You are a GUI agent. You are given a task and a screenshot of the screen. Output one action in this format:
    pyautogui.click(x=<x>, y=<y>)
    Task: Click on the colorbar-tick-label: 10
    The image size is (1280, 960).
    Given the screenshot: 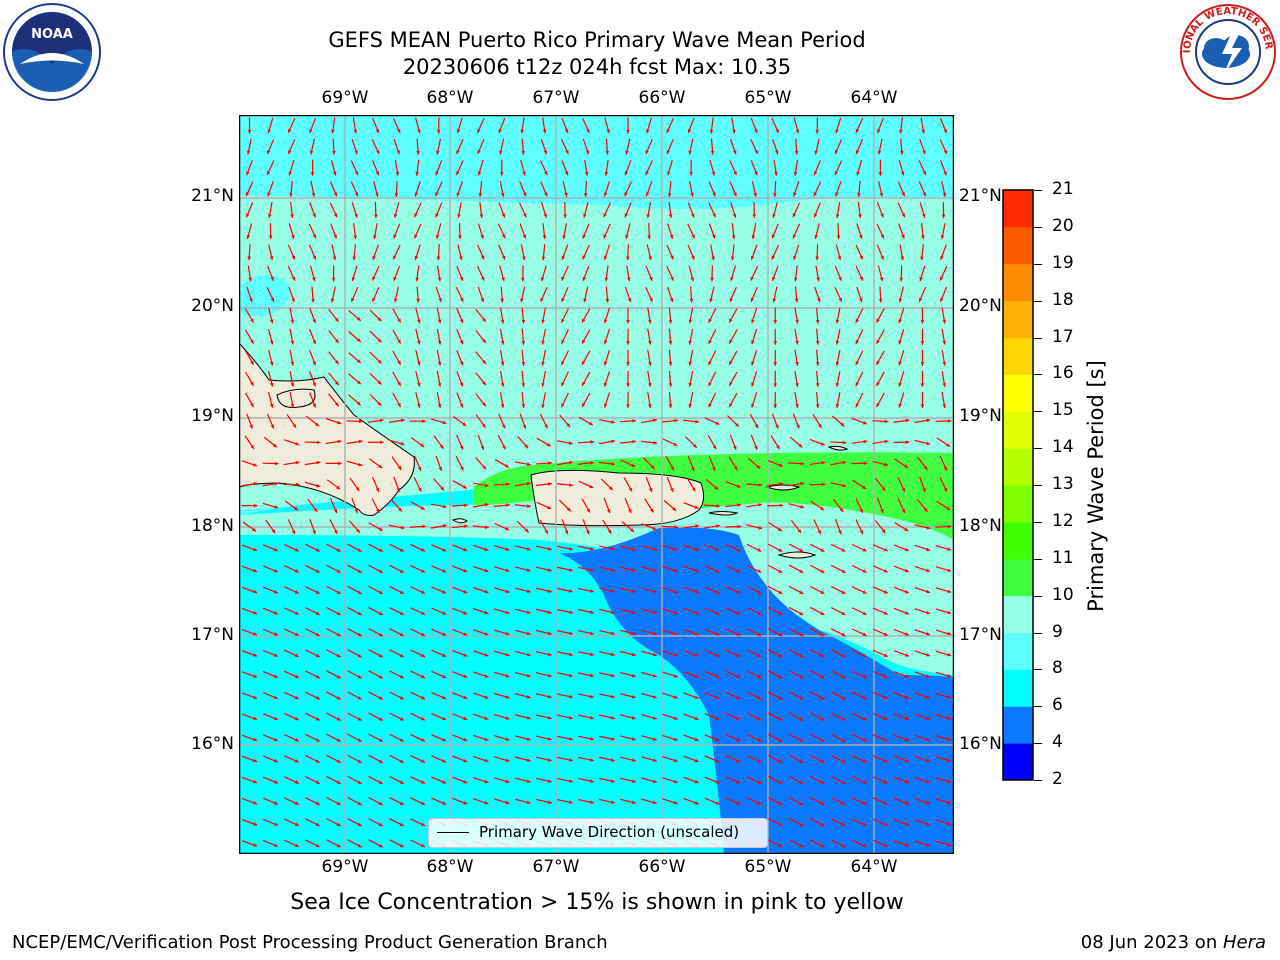 What is the action you would take?
    pyautogui.click(x=1063, y=594)
    